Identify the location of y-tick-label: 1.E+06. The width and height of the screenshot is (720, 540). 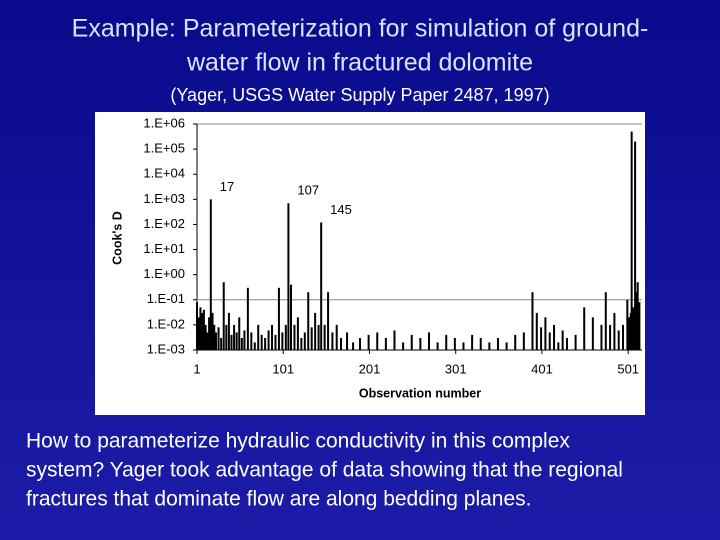
(164, 122).